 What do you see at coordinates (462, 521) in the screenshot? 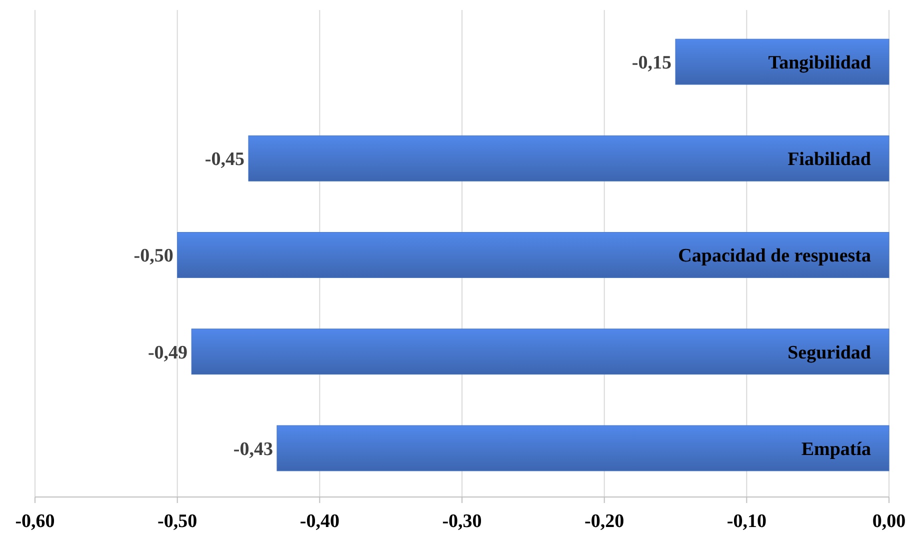
I see `x-tick-label: -0,30` at bounding box center [462, 521].